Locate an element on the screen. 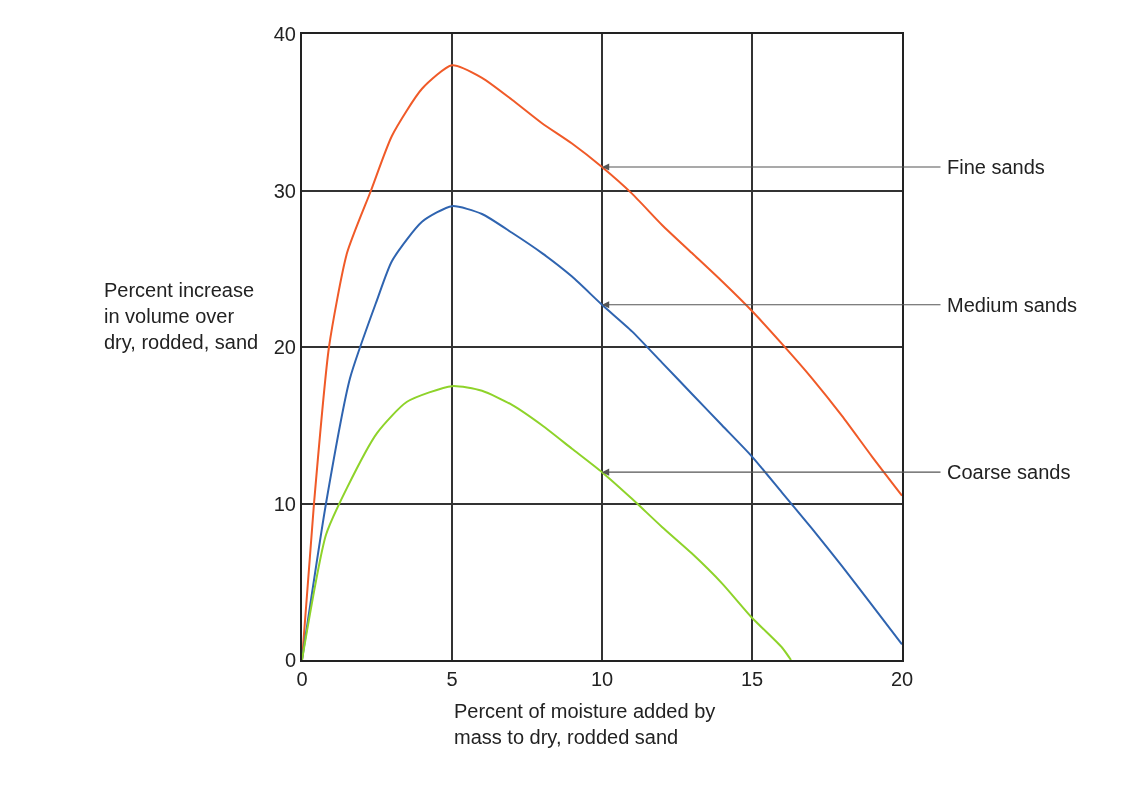 This screenshot has width=1148, height=796. y-axis-title: Percent increase in volume over dry, rodded, sand is located at coordinates (181, 316).